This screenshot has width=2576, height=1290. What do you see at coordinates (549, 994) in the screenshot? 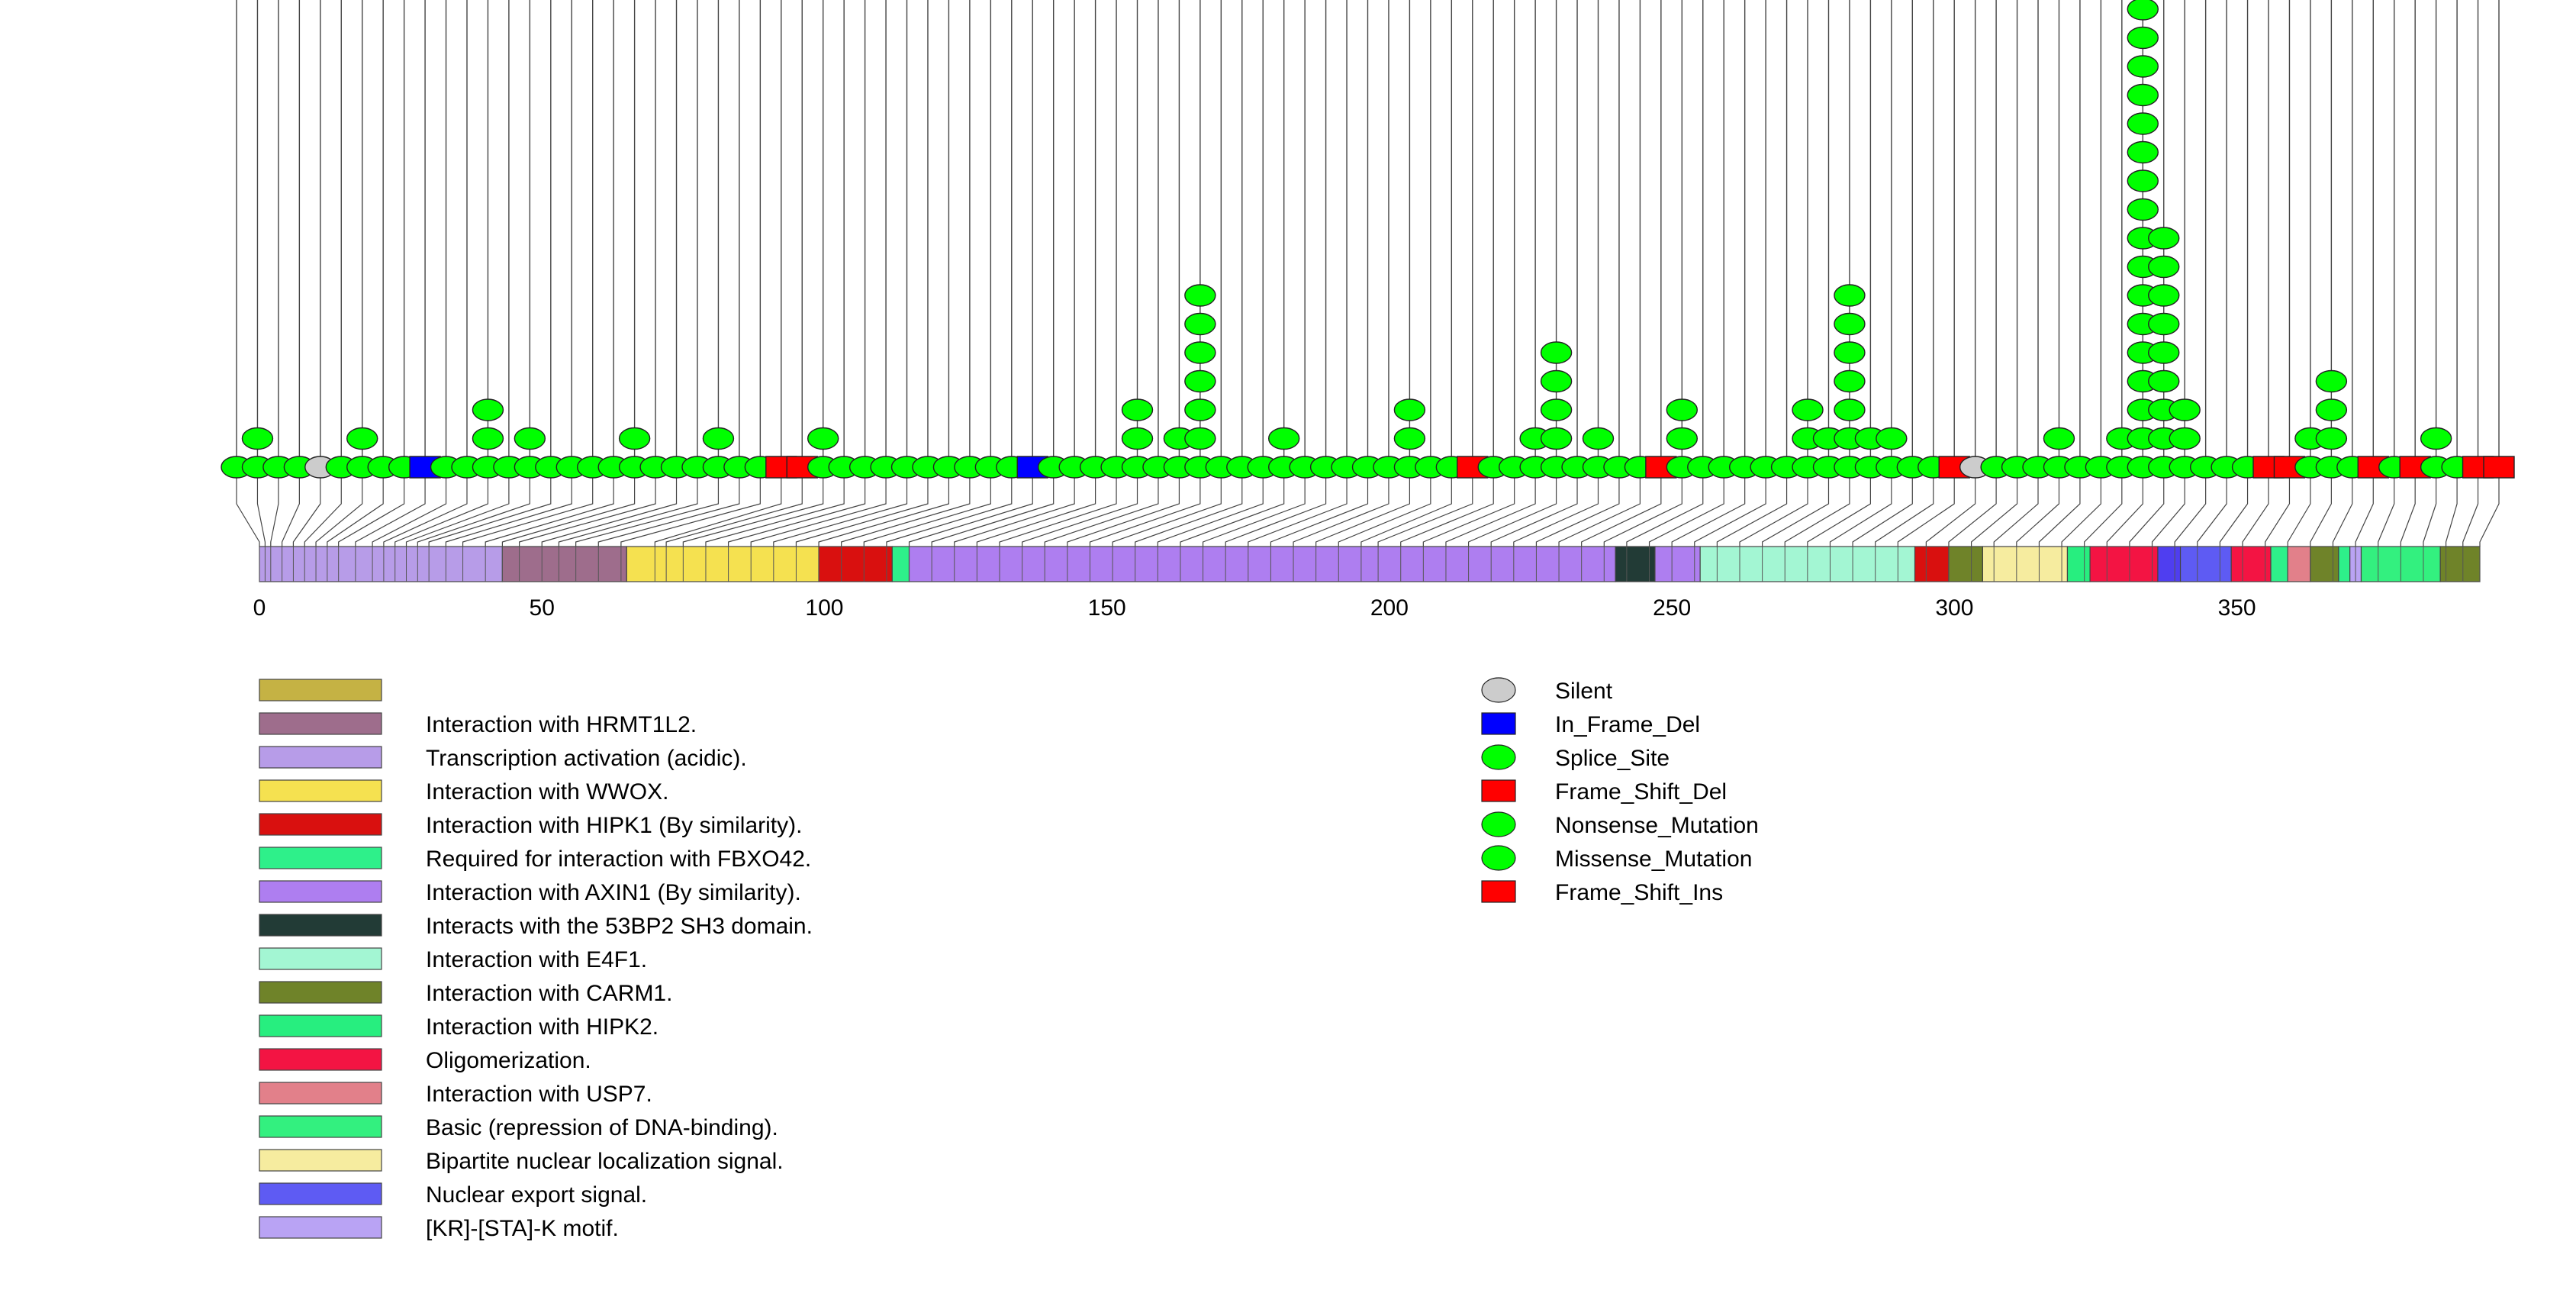
I see `domain-legend-label: Interaction with CARM1.` at bounding box center [549, 994].